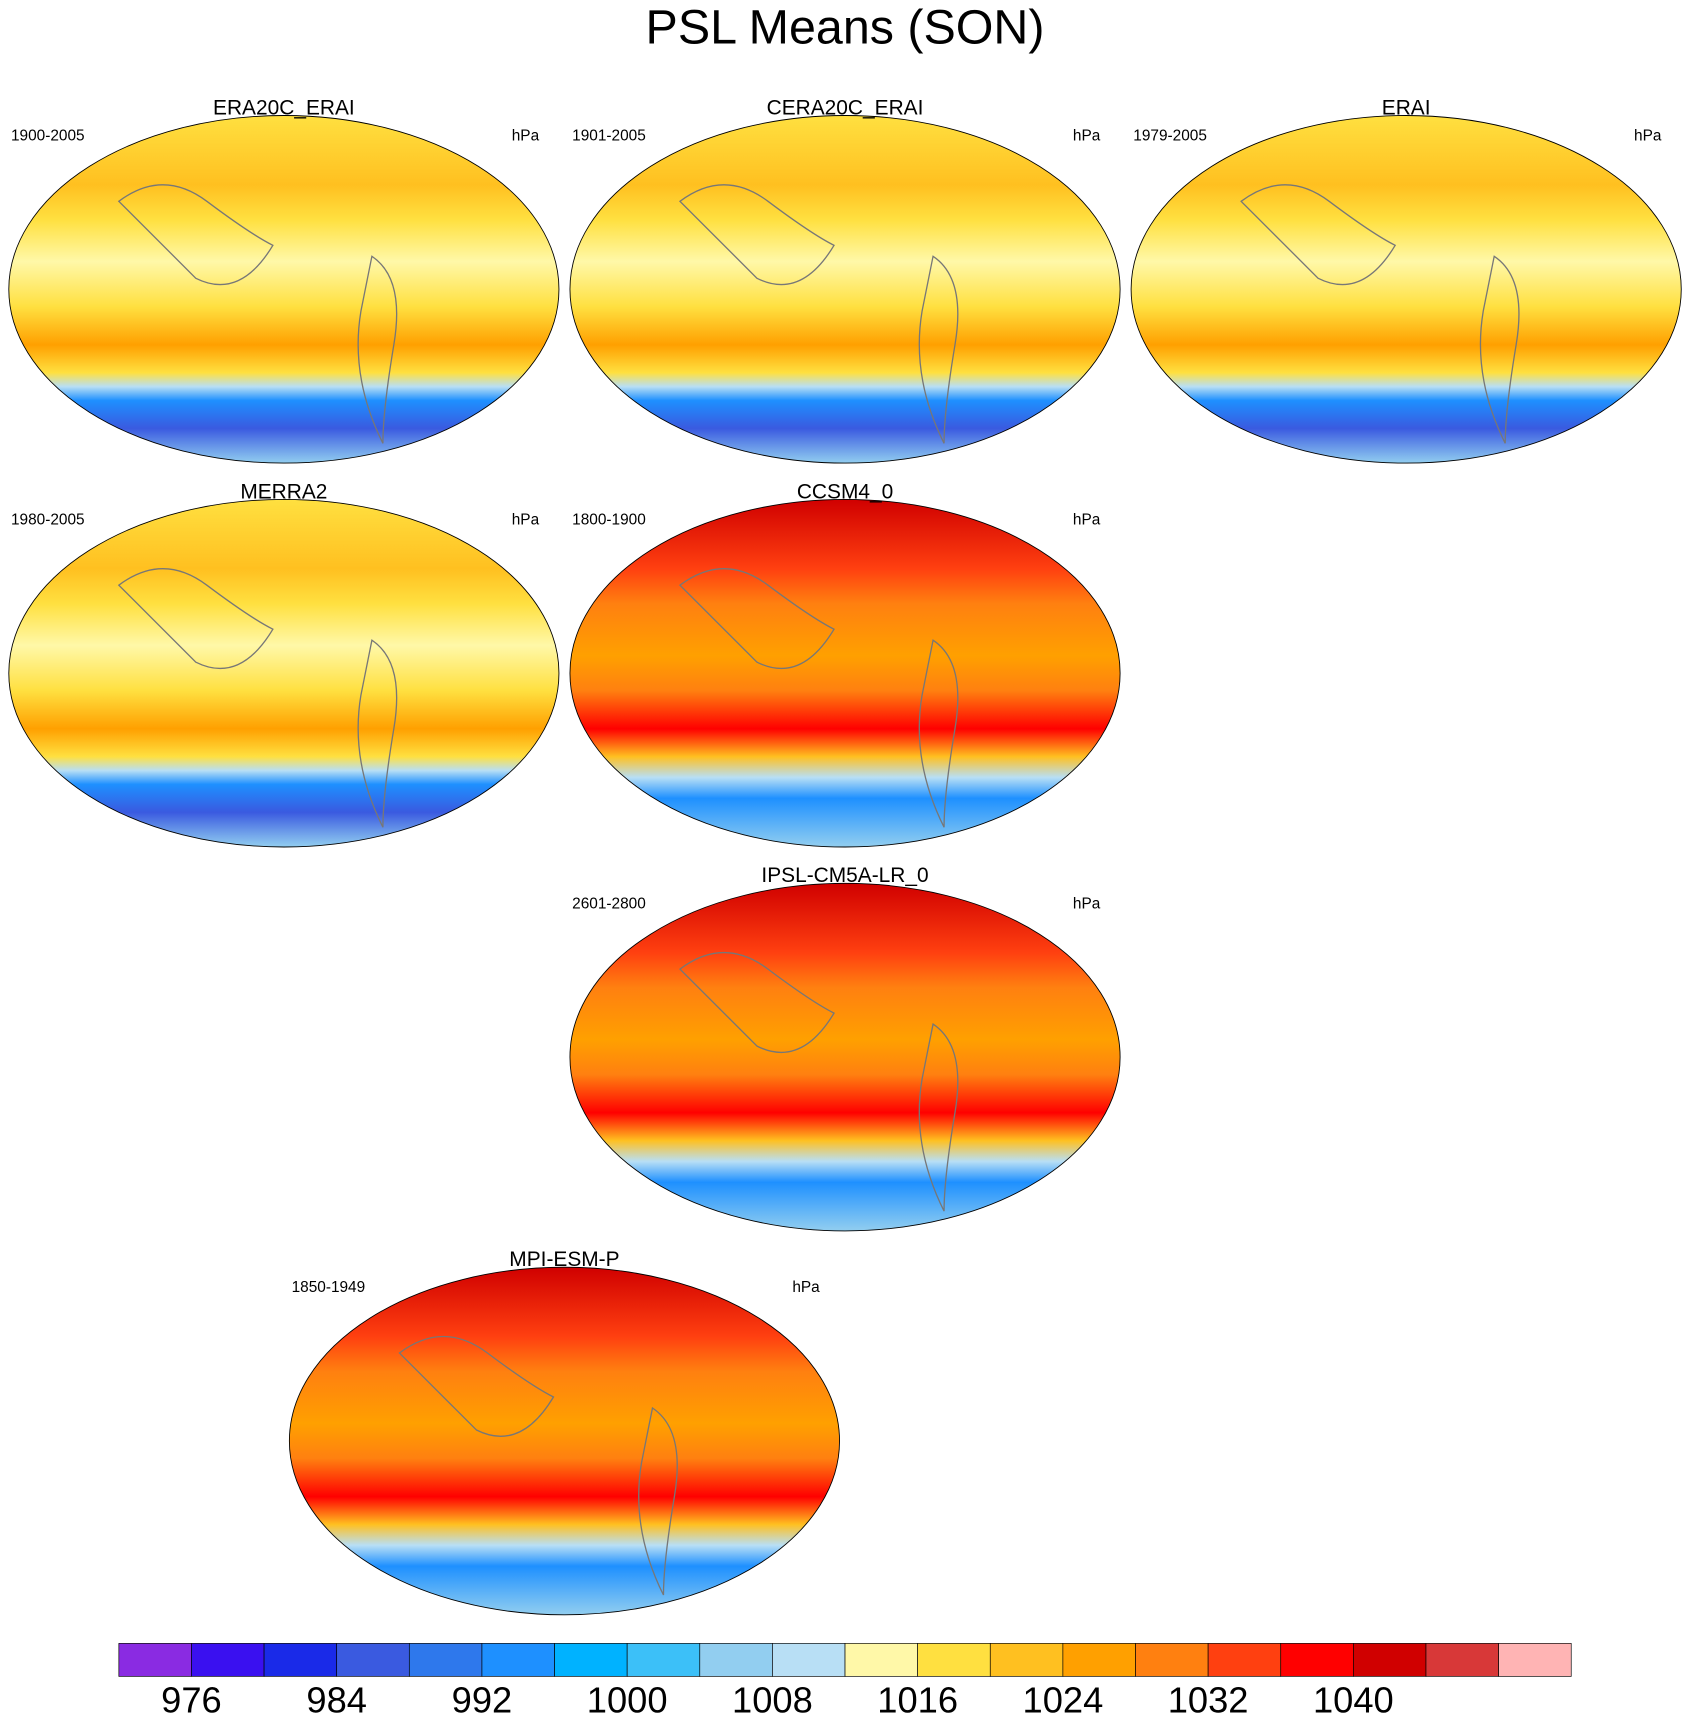  What do you see at coordinates (845, 28) in the screenshot?
I see `figure-title: PSL Means (SON)` at bounding box center [845, 28].